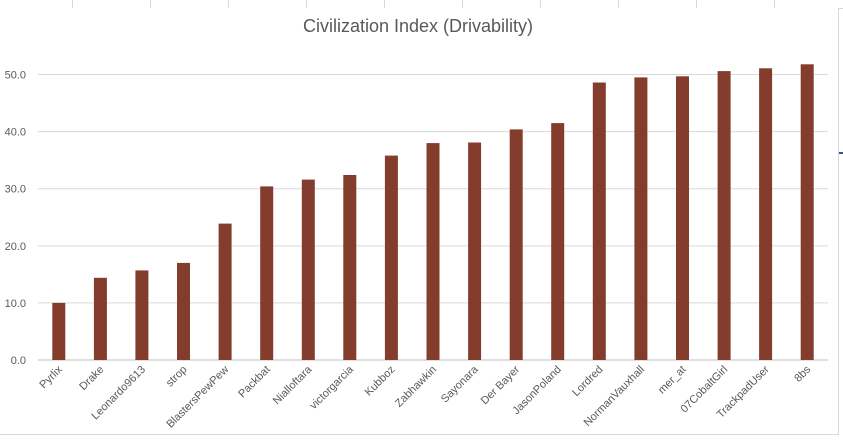 This screenshot has height=445, width=843. I want to click on x-tick-label: Drake, so click(91, 378).